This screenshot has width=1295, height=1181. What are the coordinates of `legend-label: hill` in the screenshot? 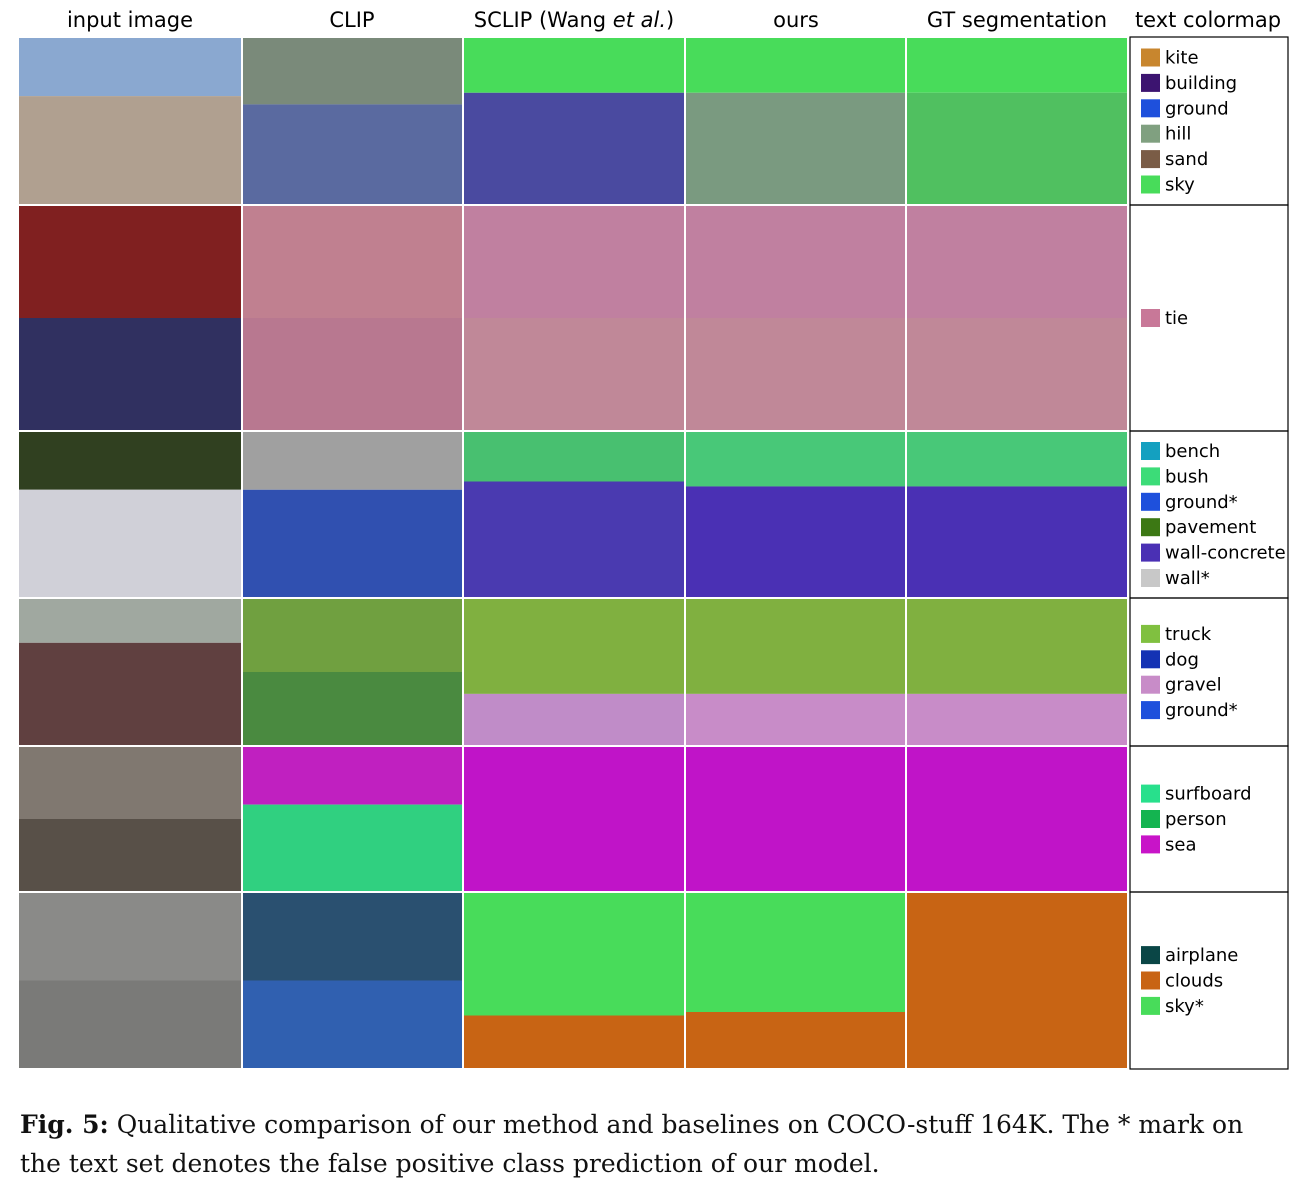 It's located at (1178, 134).